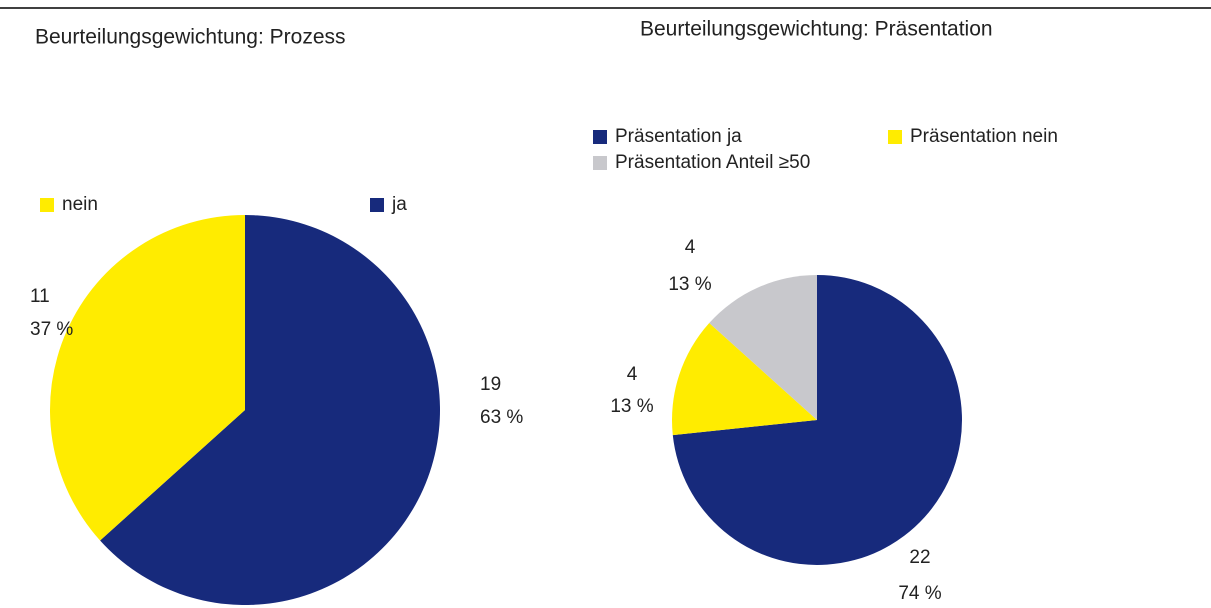 The image size is (1211, 608). I want to click on legend-label: Präsentation nein, so click(984, 136).